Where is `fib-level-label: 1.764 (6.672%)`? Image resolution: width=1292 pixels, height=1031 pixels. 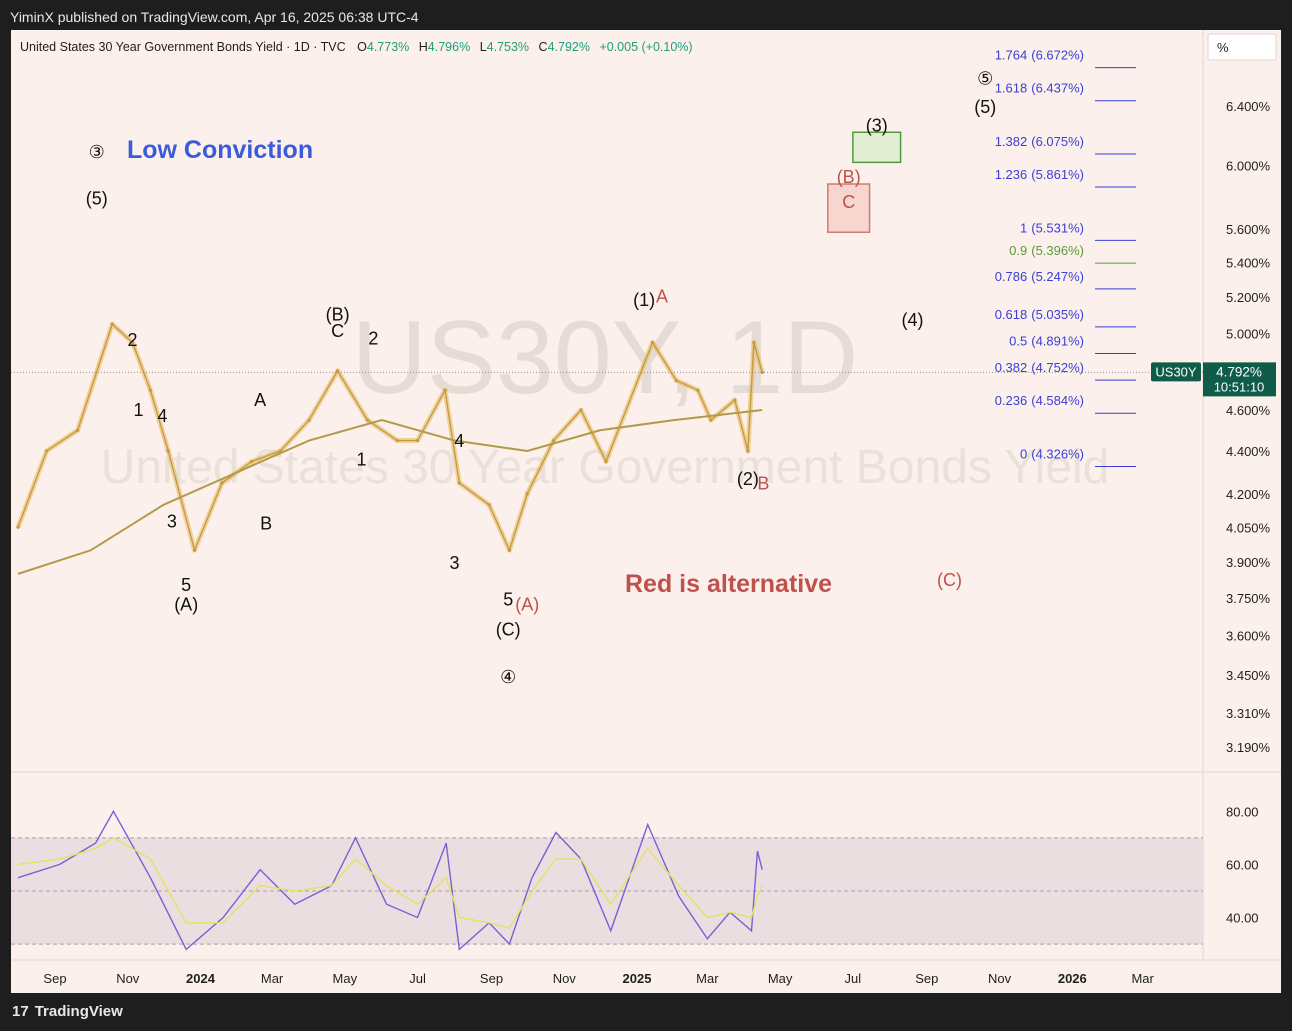 fib-level-label: 1.764 (6.672%) is located at coordinates (1039, 55).